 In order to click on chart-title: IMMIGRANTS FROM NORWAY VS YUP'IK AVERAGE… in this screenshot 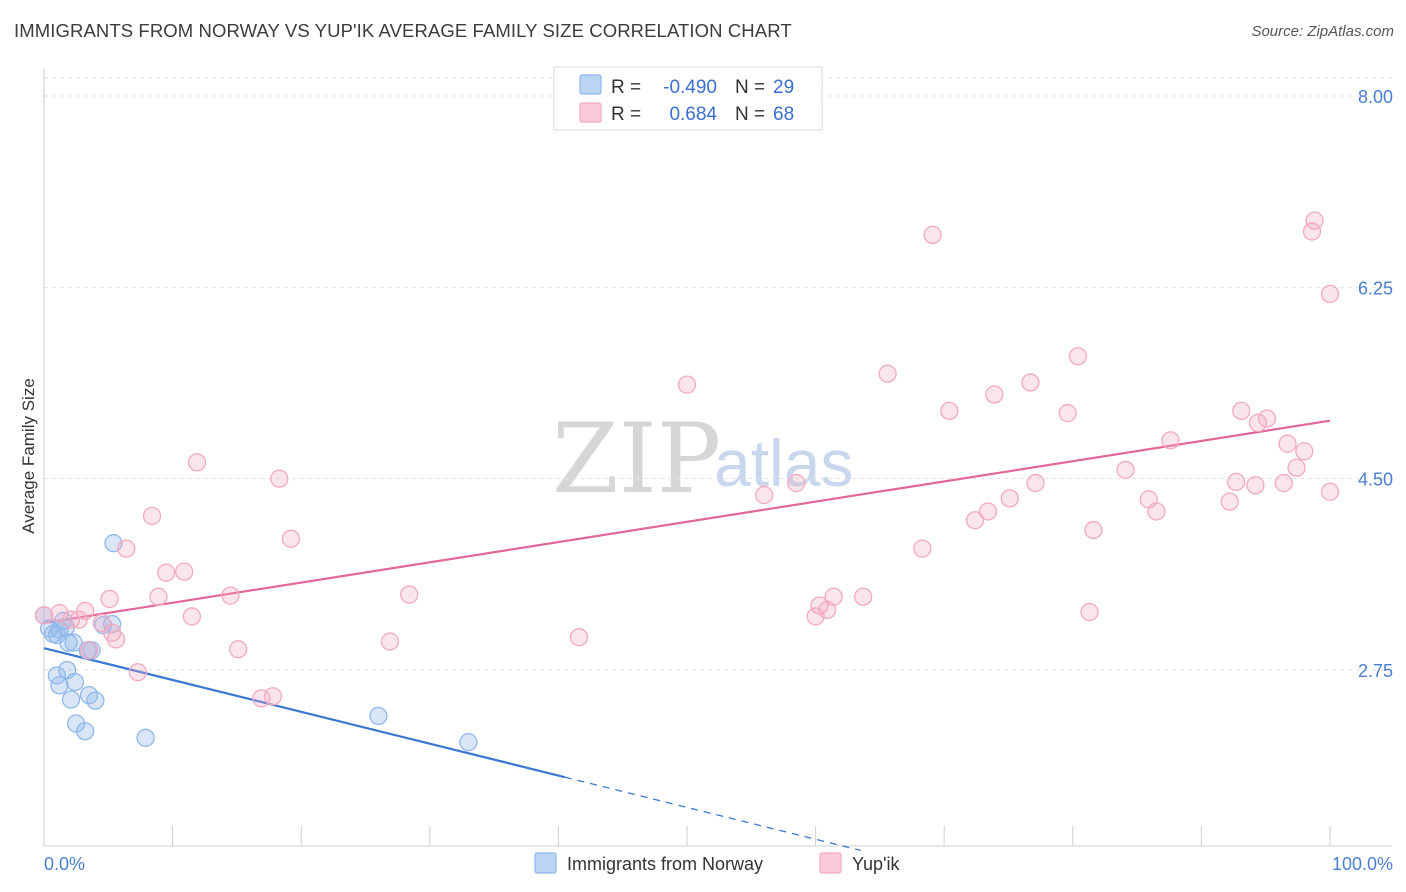, I will do `click(403, 30)`.